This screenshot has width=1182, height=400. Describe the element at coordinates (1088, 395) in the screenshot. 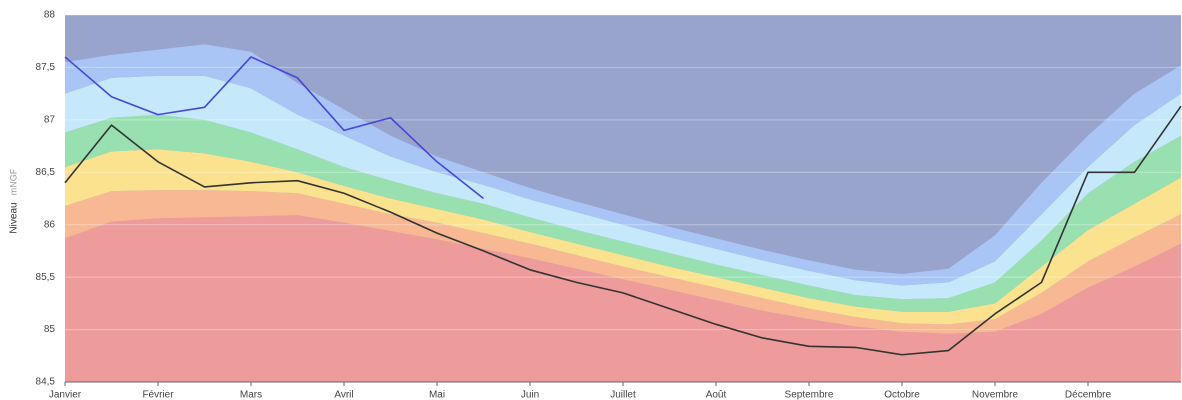

I see `x-tick-label: Décembre` at that location.